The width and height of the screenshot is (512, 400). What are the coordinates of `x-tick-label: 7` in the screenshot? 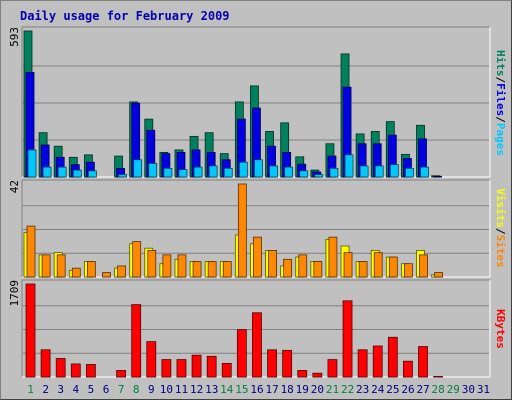 It's located at (121, 389).